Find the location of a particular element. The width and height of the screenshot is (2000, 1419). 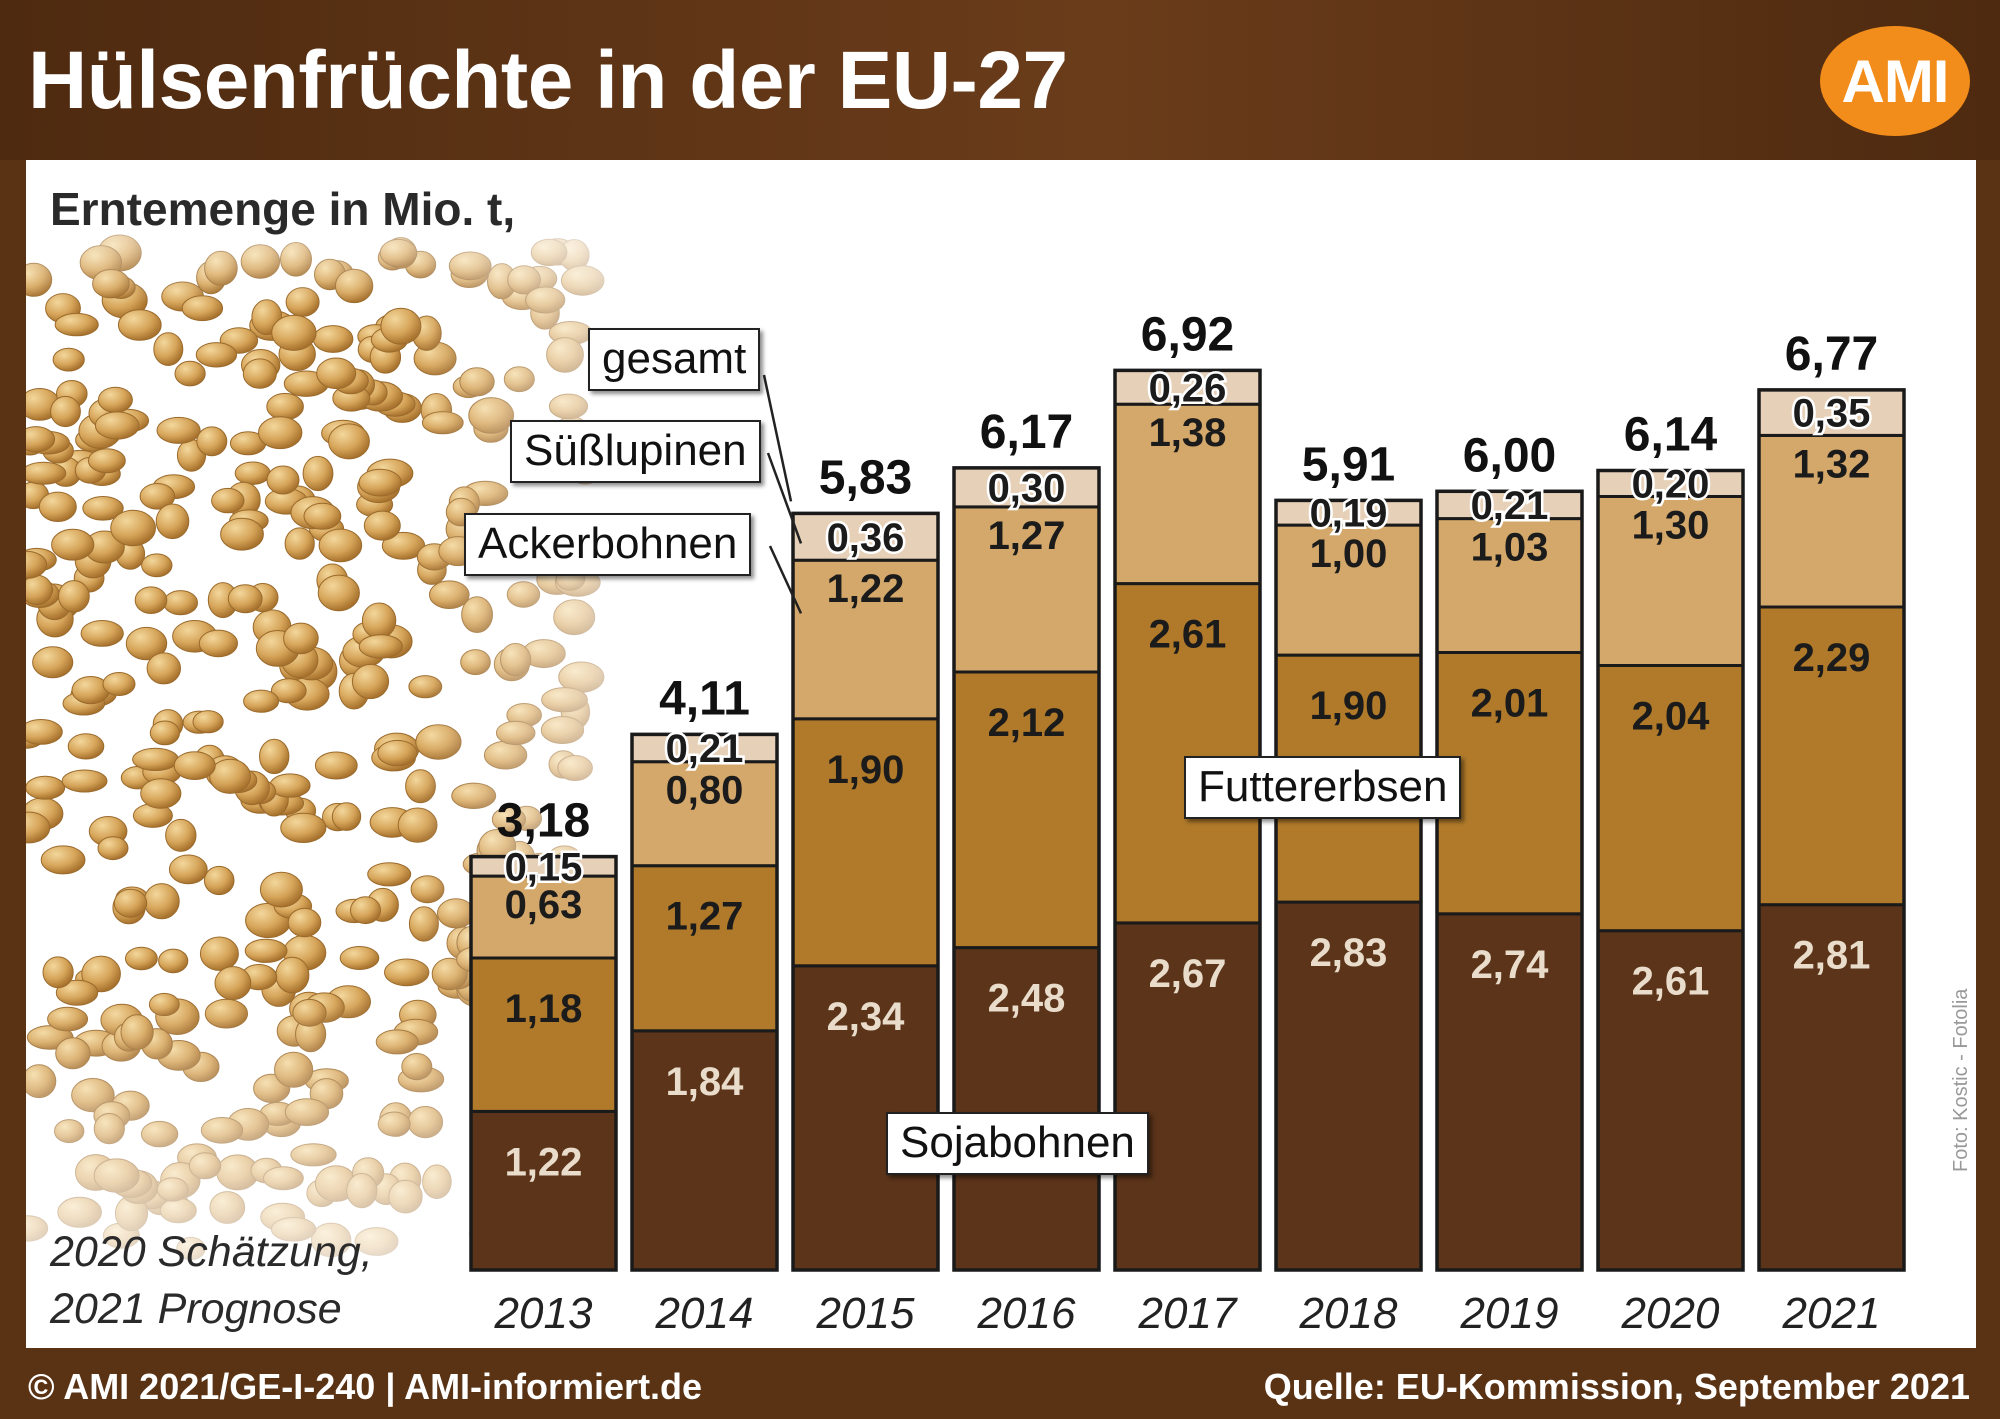

segment-value-label: 2,29 is located at coordinates (1832, 658).